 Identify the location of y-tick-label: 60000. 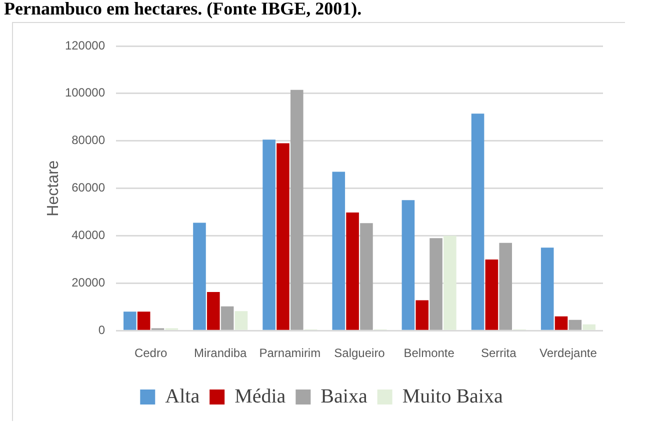
(89, 187).